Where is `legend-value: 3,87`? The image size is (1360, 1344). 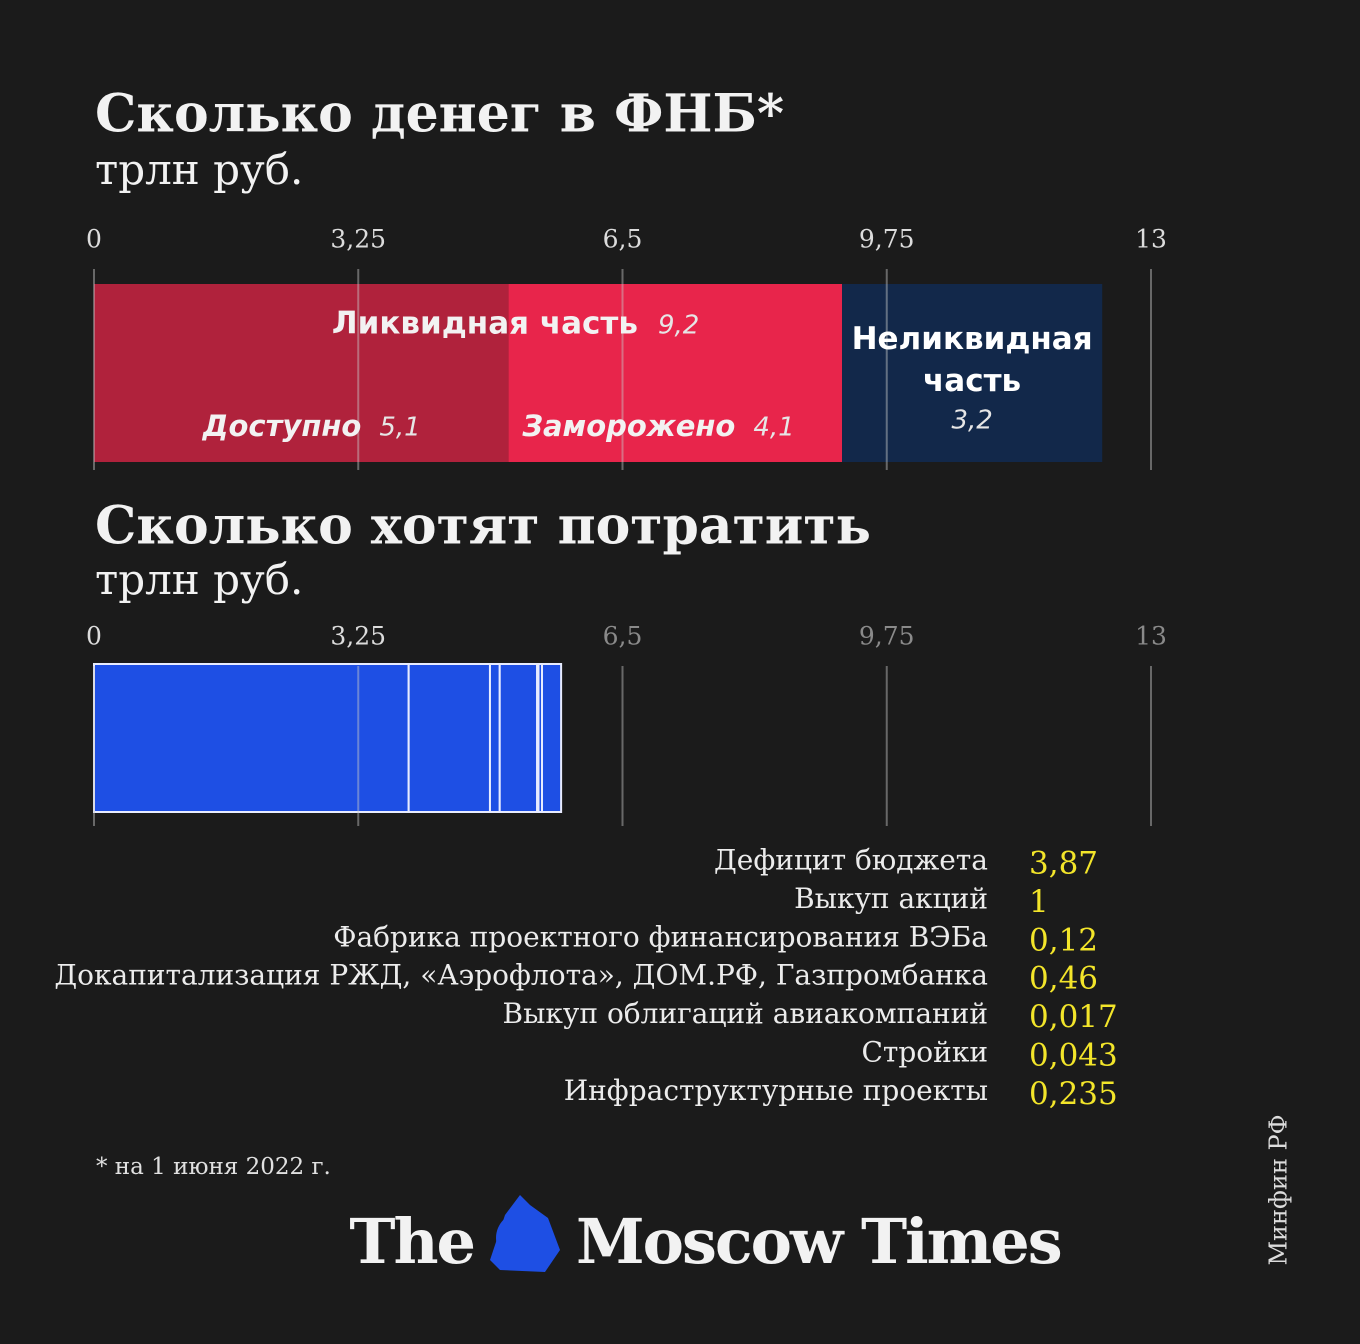
legend-value: 3,87 is located at coordinates (1063, 864).